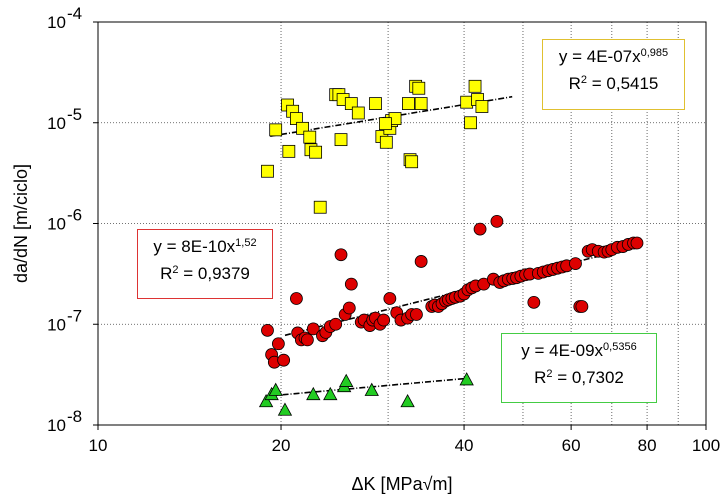  Describe the element at coordinates (74, 215) in the screenshot. I see `y-tick-exponent: -6` at that location.